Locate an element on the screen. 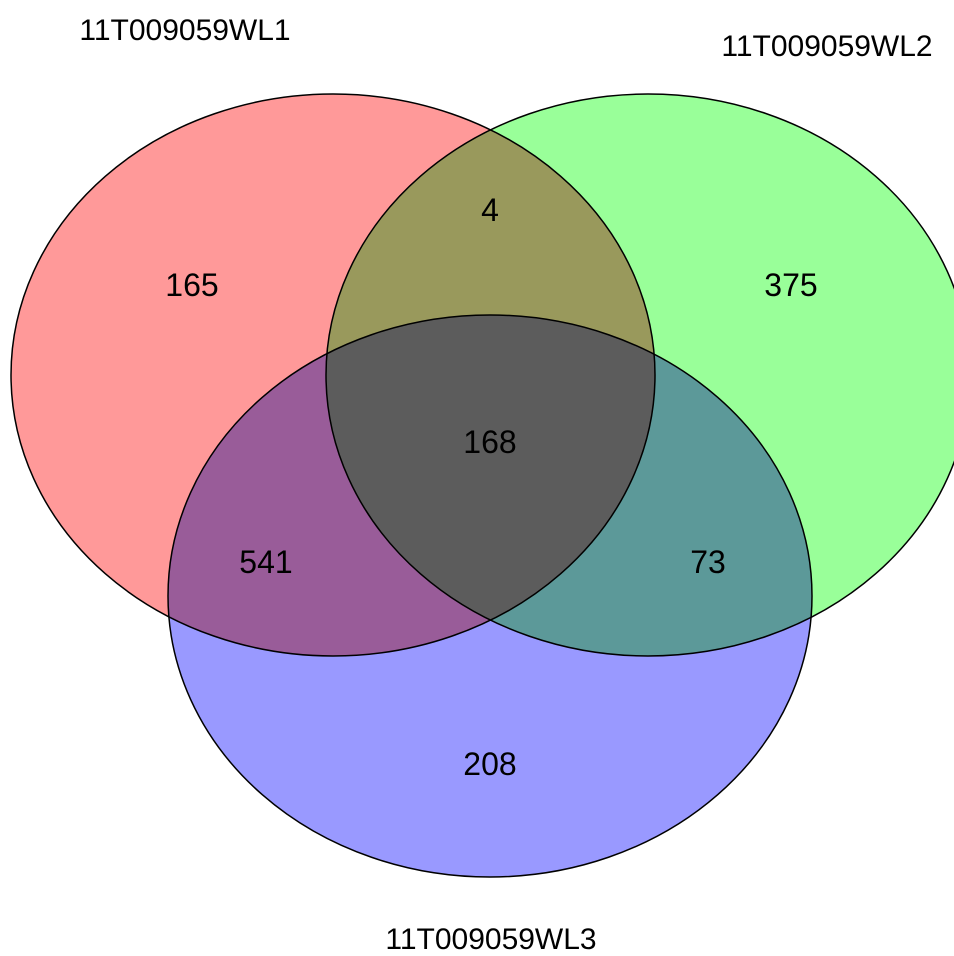 The image size is (954, 956). count-only-set-3: 208 is located at coordinates (489, 764).